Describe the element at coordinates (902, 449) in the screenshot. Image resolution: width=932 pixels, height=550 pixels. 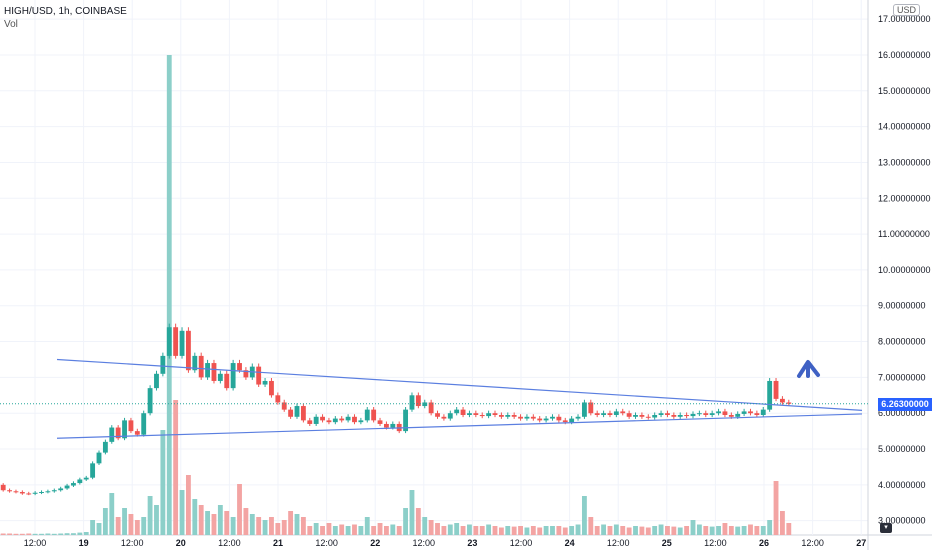
I see `y-tick-label: 5.00000000` at that location.